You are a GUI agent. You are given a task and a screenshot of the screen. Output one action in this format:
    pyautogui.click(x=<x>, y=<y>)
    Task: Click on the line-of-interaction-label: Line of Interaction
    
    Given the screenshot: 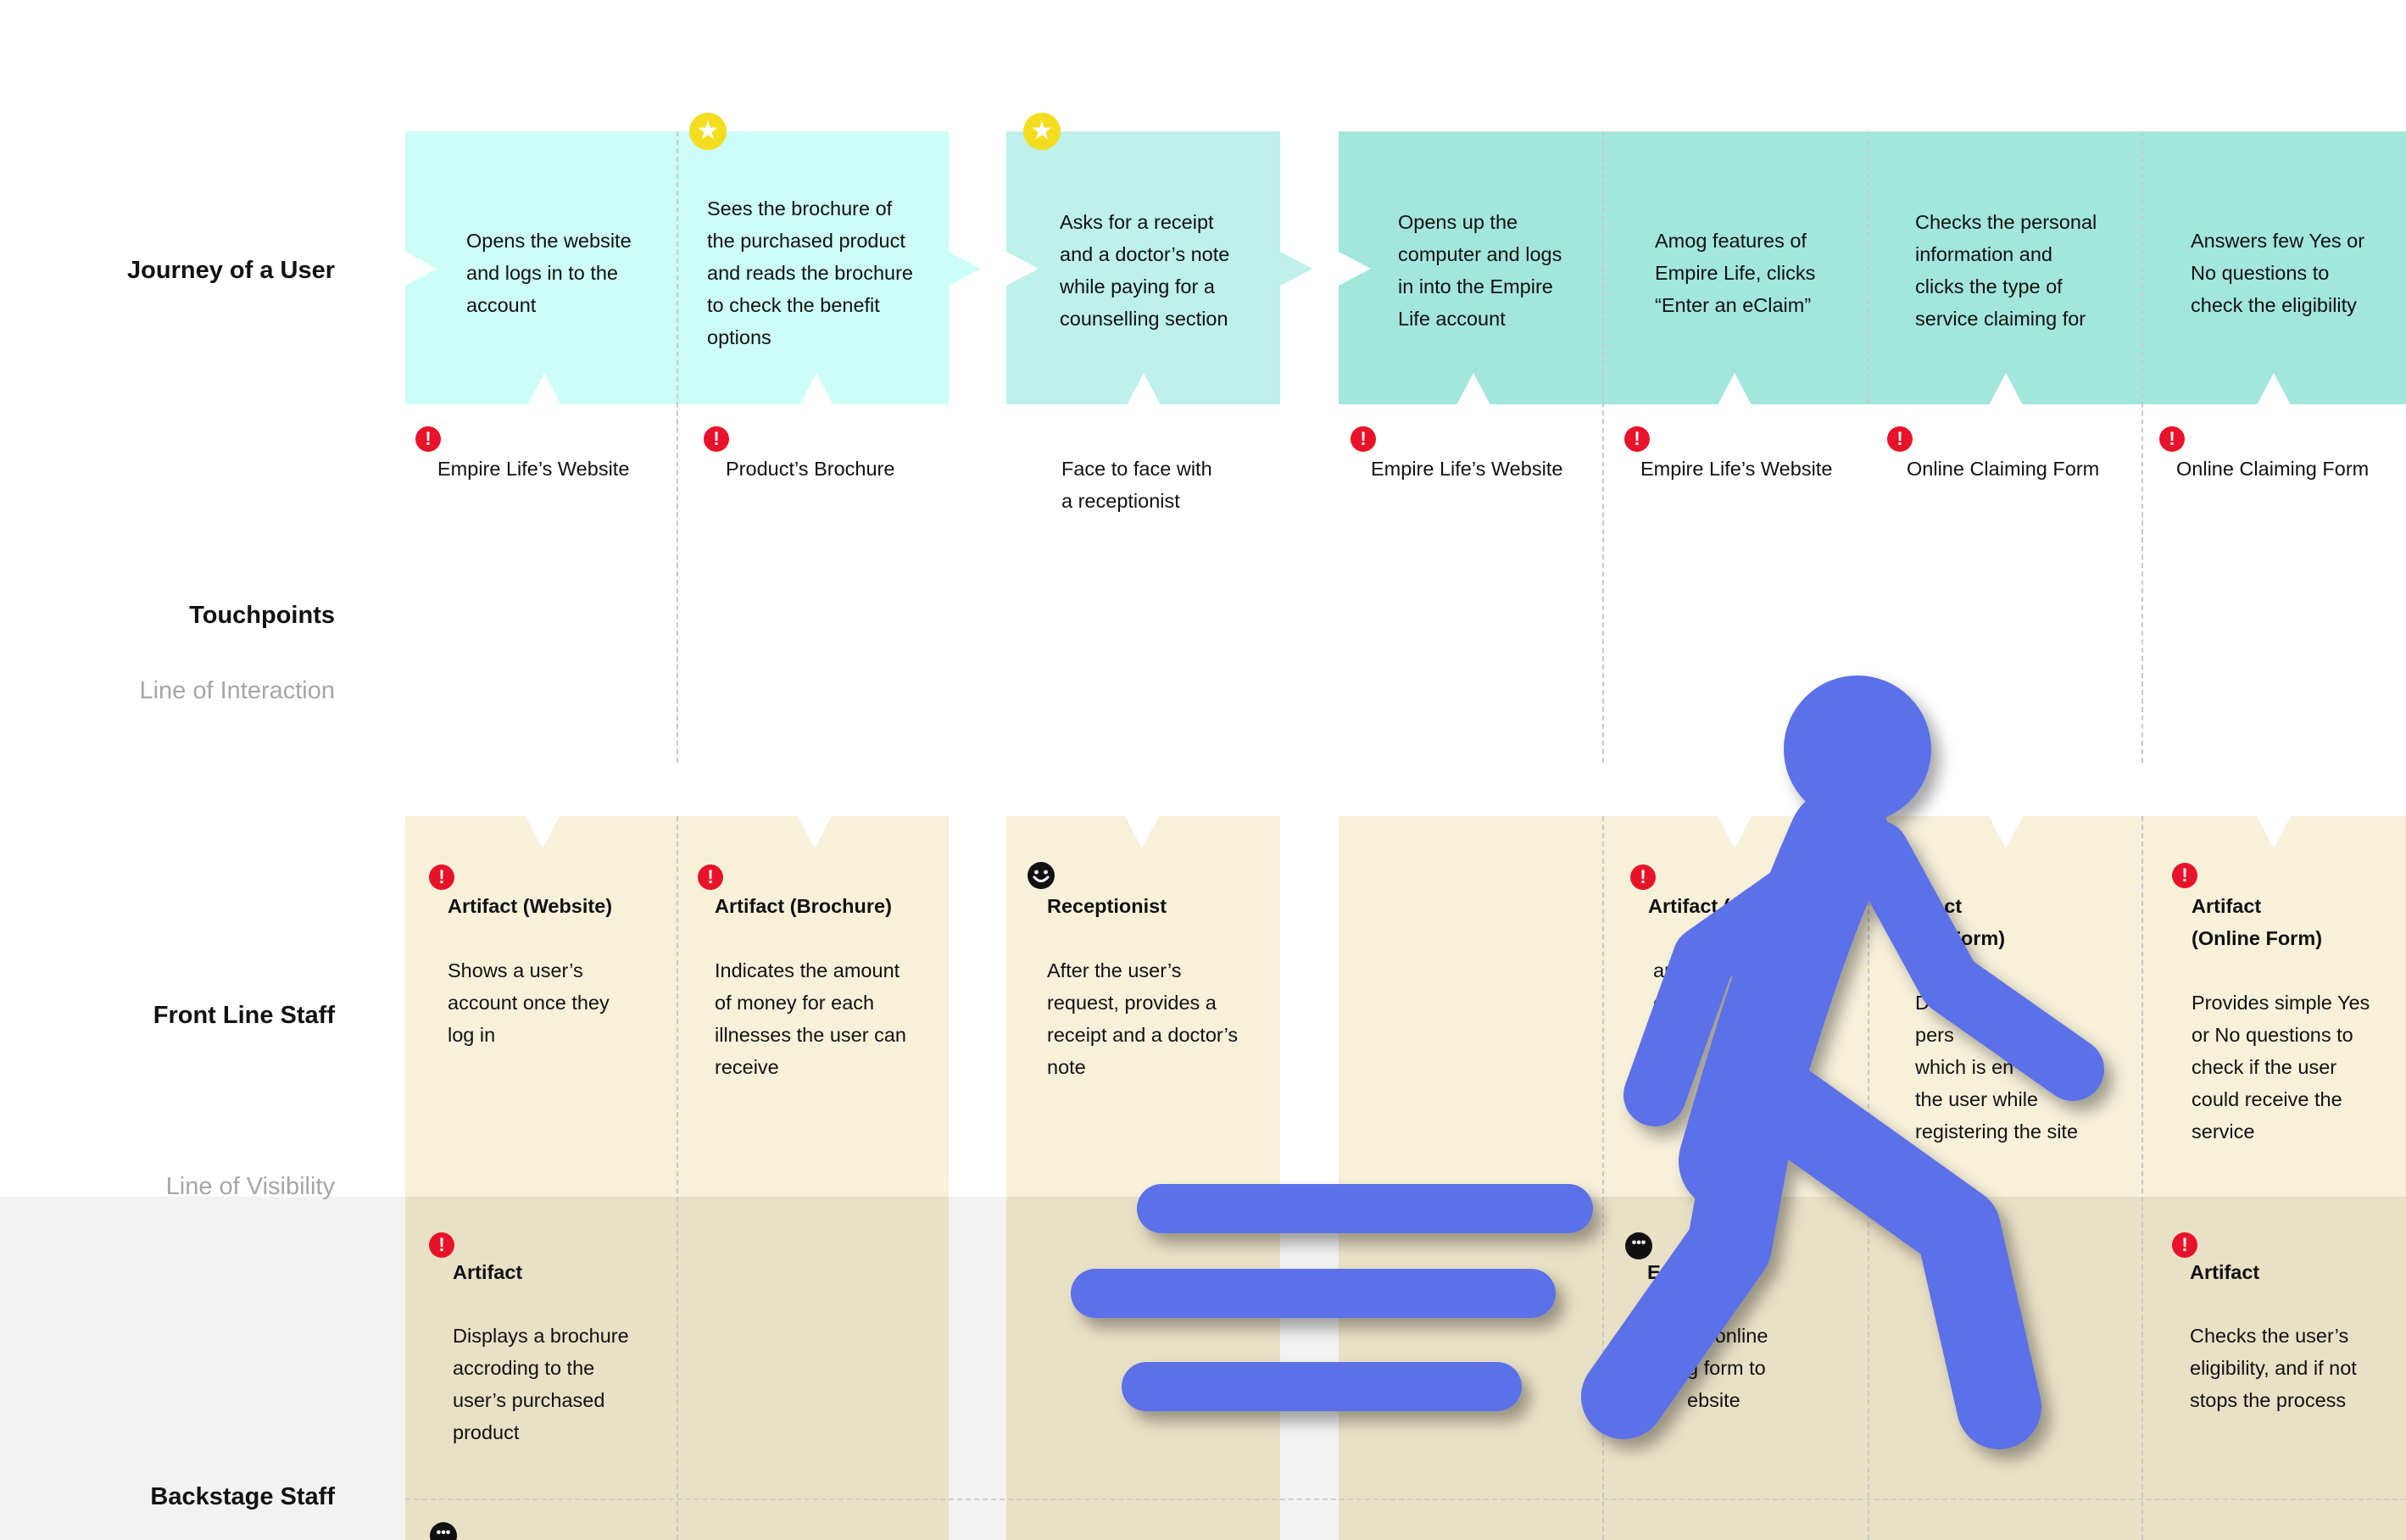 What is the action you would take?
    pyautogui.click(x=237, y=691)
    